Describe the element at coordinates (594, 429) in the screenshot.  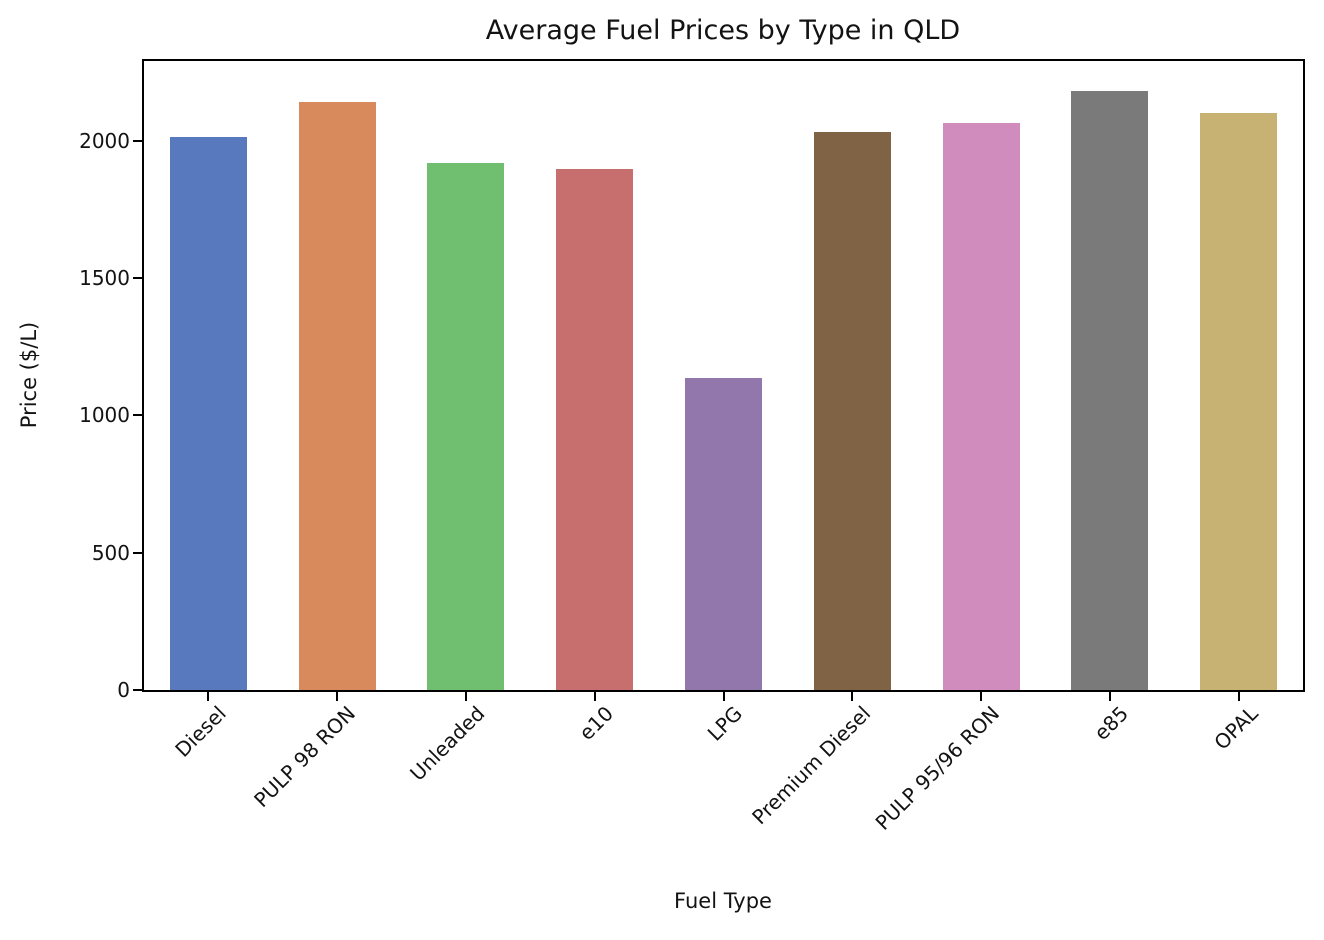
I see `bar-e10` at that location.